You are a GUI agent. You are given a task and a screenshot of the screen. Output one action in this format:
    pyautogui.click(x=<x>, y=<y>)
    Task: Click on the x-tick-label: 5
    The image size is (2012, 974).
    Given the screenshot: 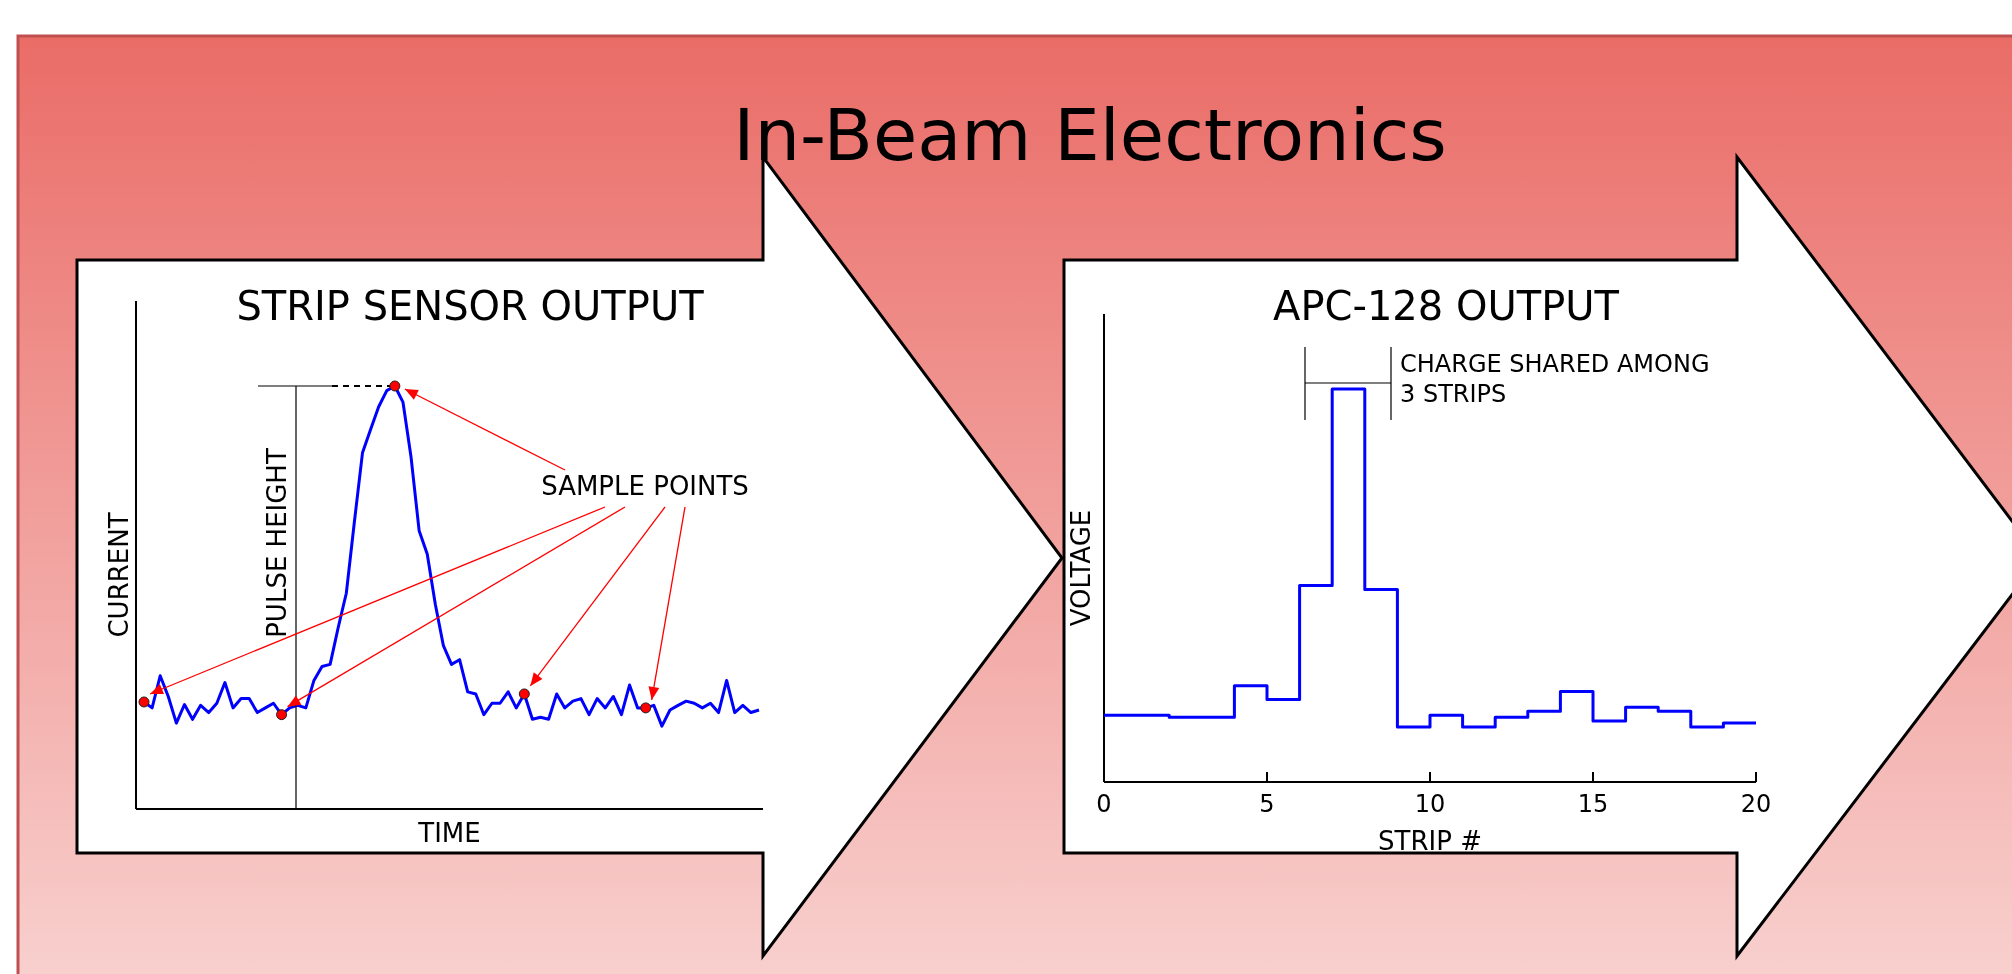 What is the action you would take?
    pyautogui.click(x=1267, y=804)
    